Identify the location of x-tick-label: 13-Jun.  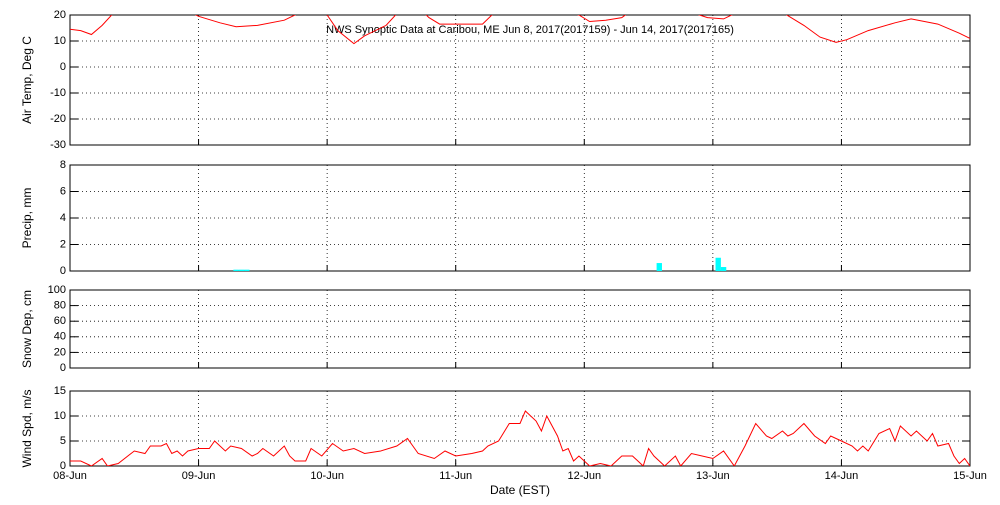
(713, 476).